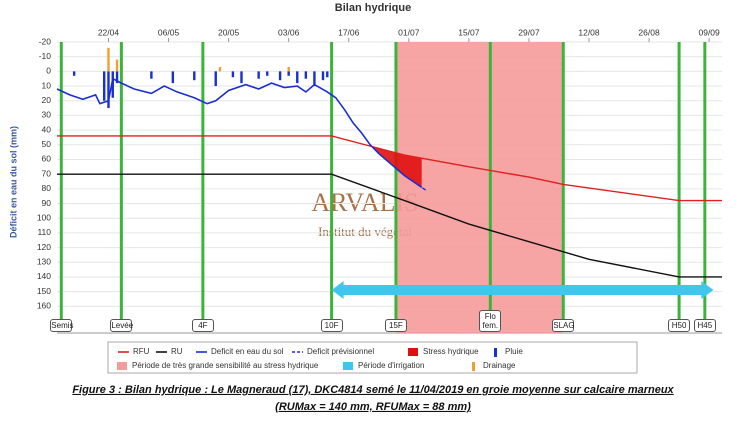 This screenshot has height=423, width=747. What do you see at coordinates (44, 217) in the screenshot?
I see `y-tick-label: 100` at bounding box center [44, 217].